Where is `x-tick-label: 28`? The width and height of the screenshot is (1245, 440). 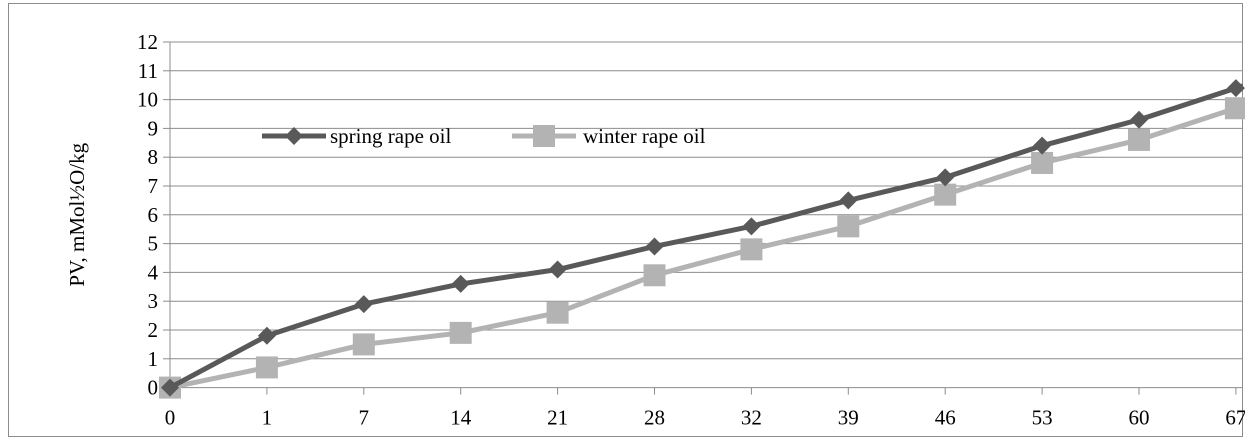
x-tick-label: 28 is located at coordinates (654, 418).